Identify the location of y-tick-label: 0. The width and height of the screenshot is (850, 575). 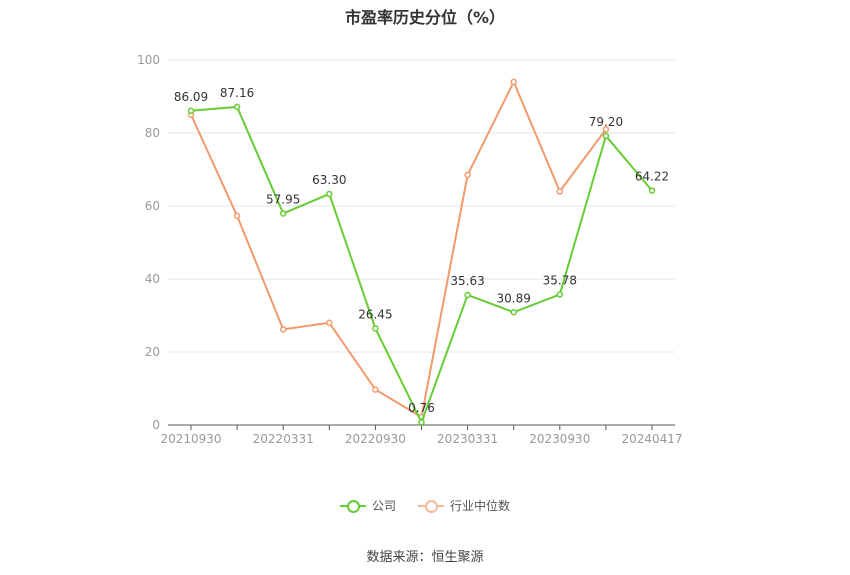
(156, 425).